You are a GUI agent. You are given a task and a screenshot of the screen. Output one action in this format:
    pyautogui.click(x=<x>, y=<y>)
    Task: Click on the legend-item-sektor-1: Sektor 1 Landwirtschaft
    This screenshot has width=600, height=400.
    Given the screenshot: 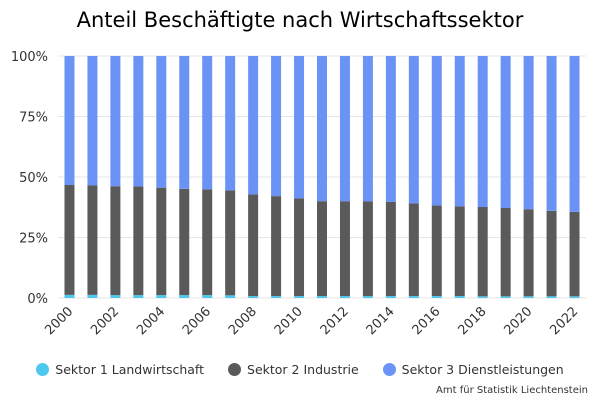 What is the action you would take?
    pyautogui.click(x=120, y=369)
    